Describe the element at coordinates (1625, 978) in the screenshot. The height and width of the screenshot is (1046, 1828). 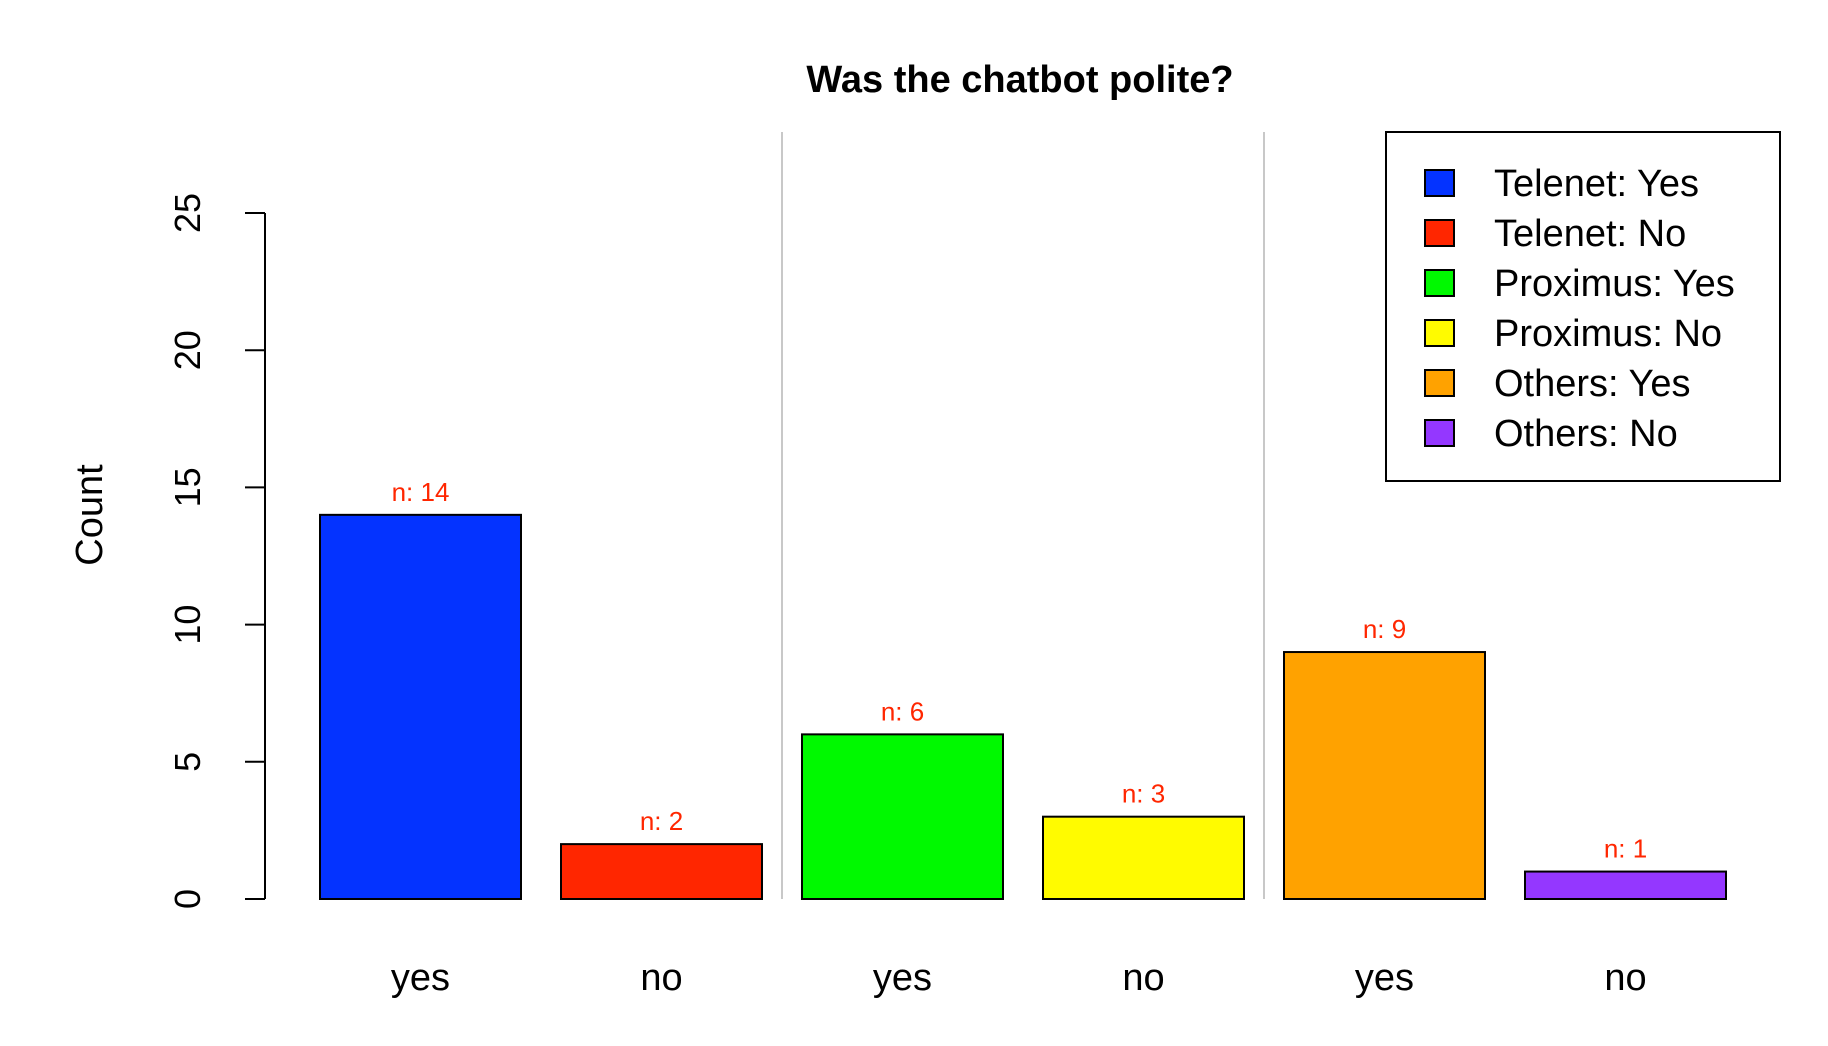
I see `category-label-6: no` at that location.